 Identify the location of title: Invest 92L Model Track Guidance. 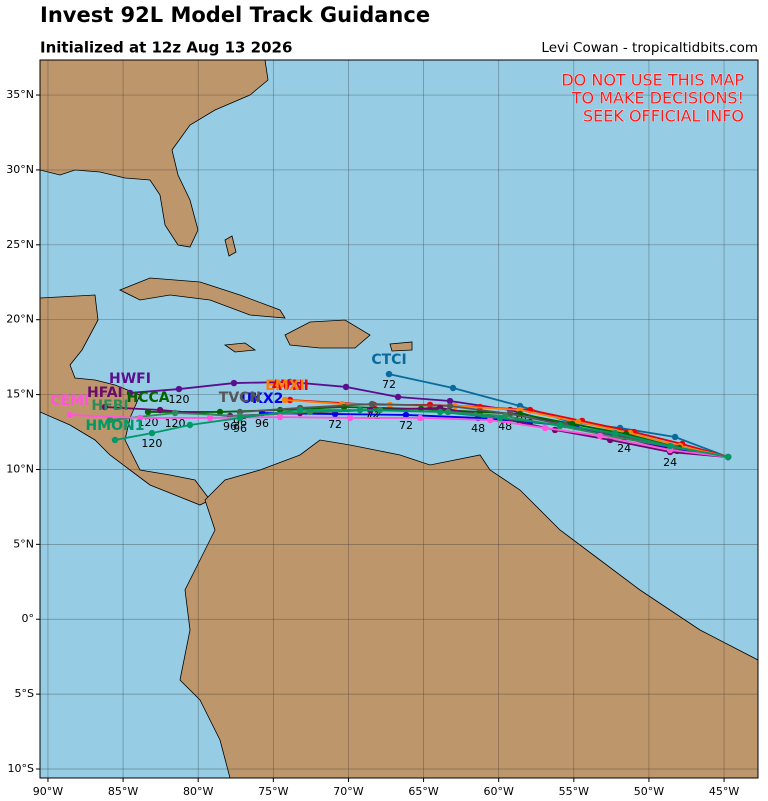
(235, 15).